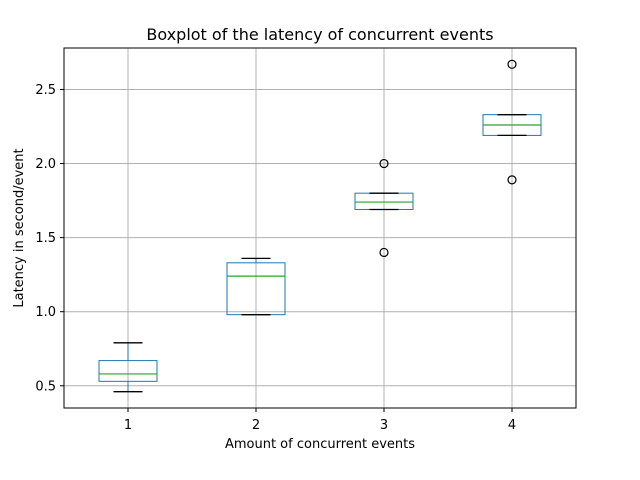 The width and height of the screenshot is (640, 480). Describe the element at coordinates (512, 425) in the screenshot. I see `x-tick-label: 4` at that location.